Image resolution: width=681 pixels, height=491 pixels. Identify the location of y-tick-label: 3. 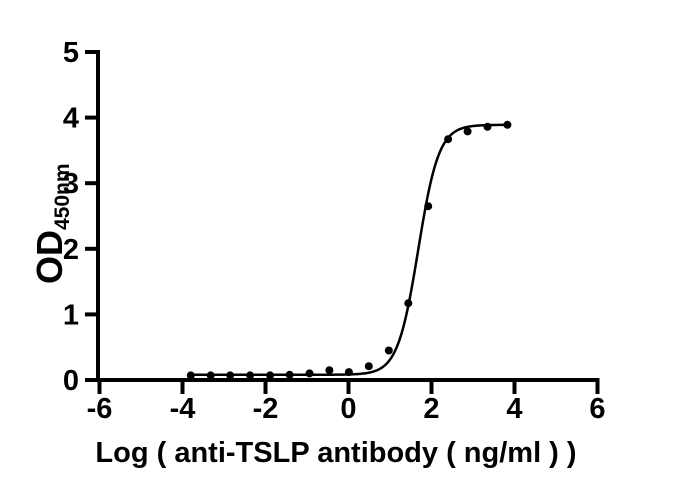
(71, 184).